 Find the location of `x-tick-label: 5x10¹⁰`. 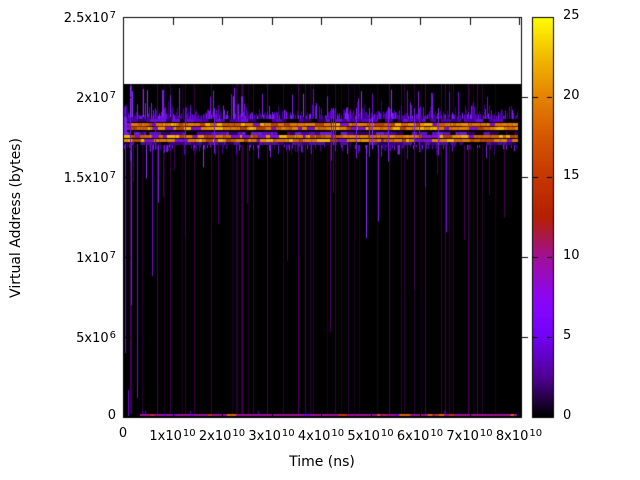

x-tick-label: 5x10¹⁰ is located at coordinates (370, 436).